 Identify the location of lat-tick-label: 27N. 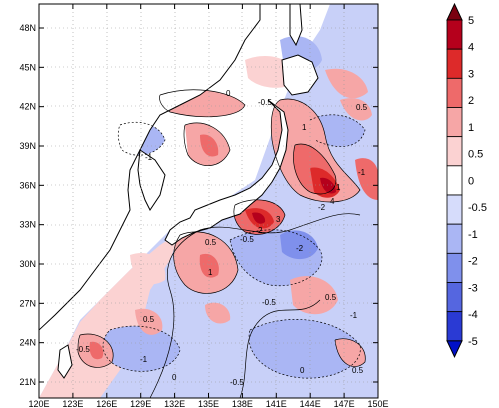
(27, 303).